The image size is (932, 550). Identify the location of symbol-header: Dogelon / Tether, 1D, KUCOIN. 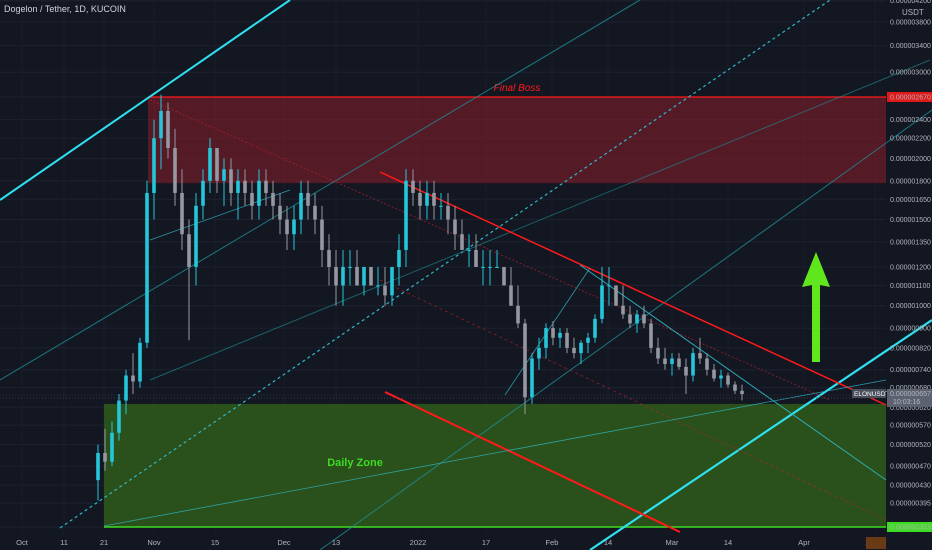
(65, 9).